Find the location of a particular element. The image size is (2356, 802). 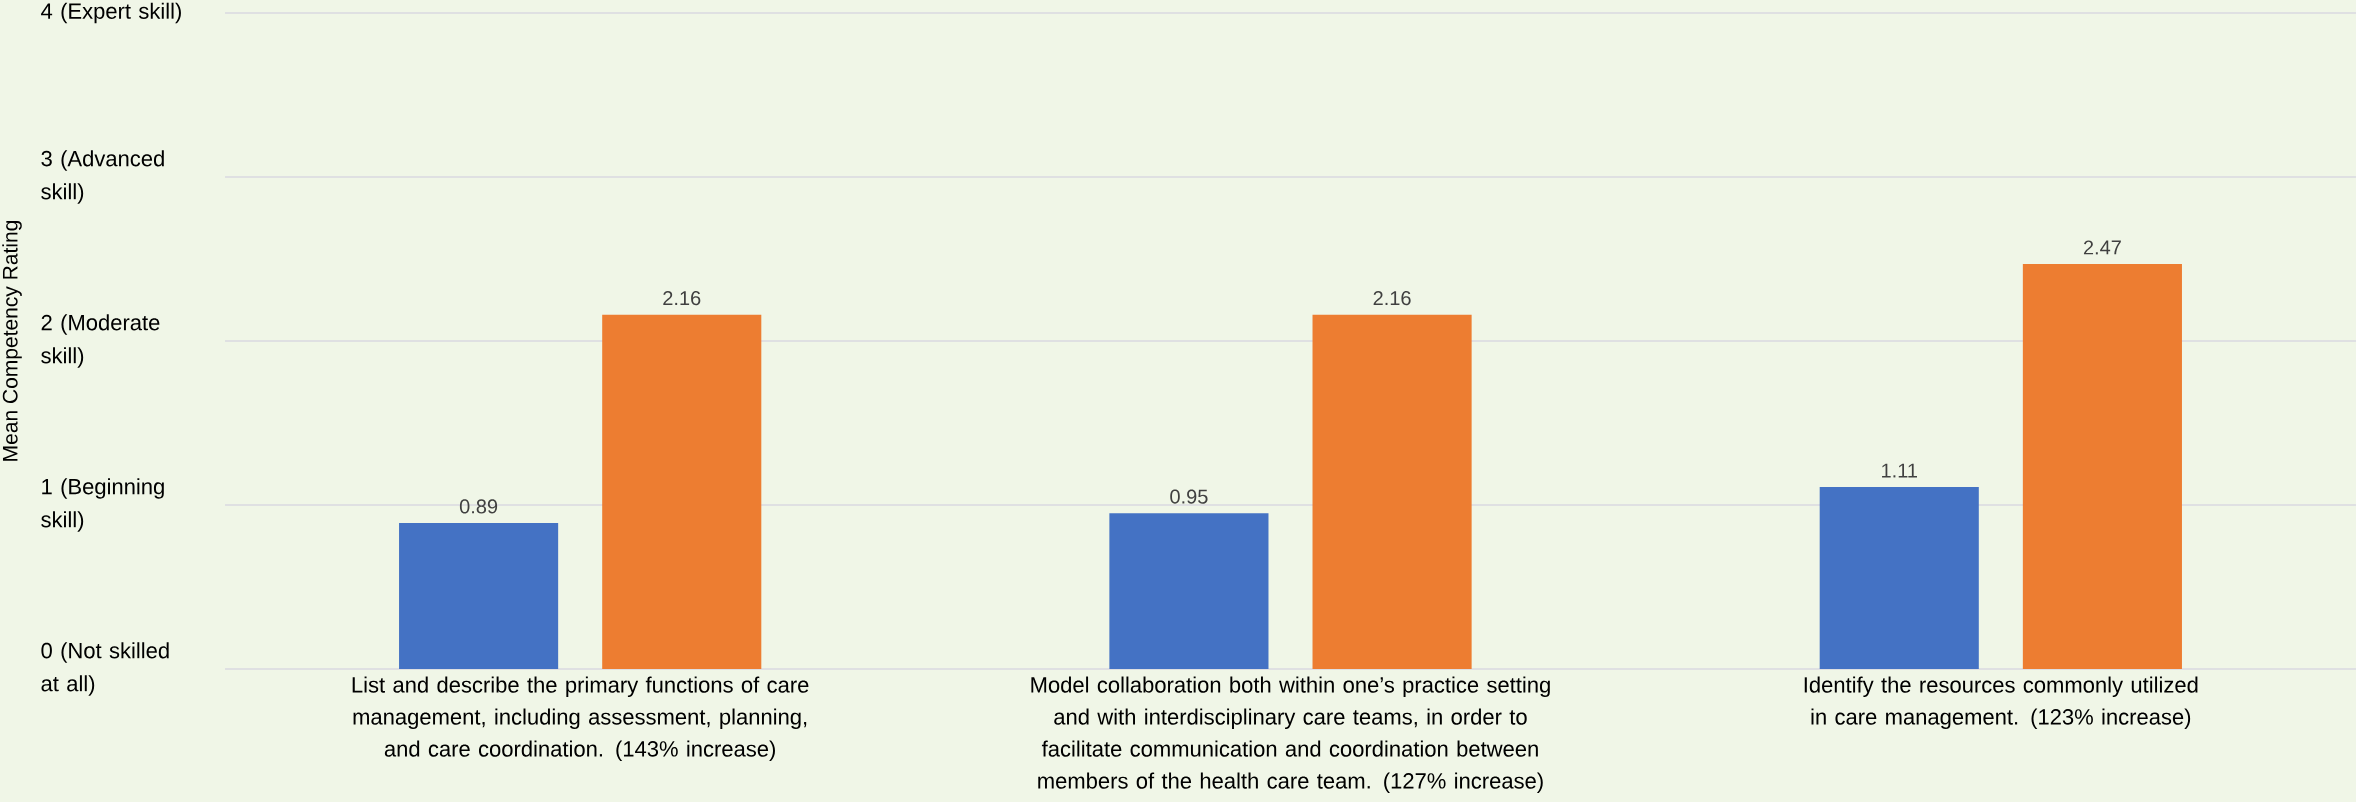

data-label: 1.11 is located at coordinates (1899, 470).